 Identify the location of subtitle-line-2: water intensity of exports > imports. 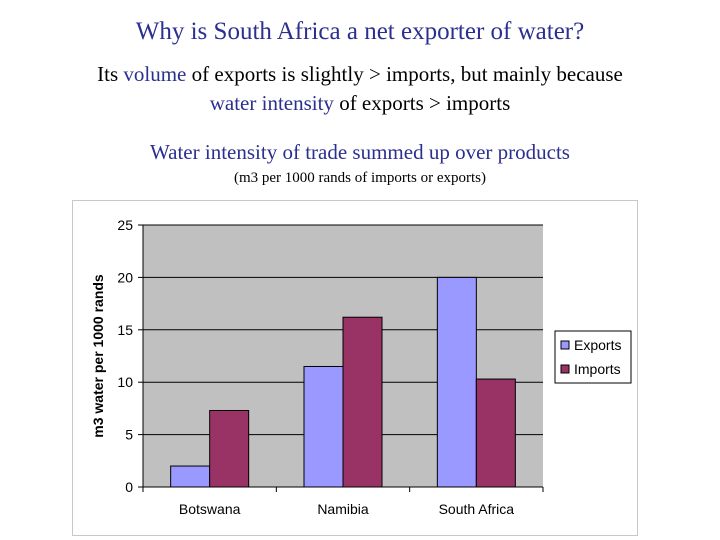
(360, 103).